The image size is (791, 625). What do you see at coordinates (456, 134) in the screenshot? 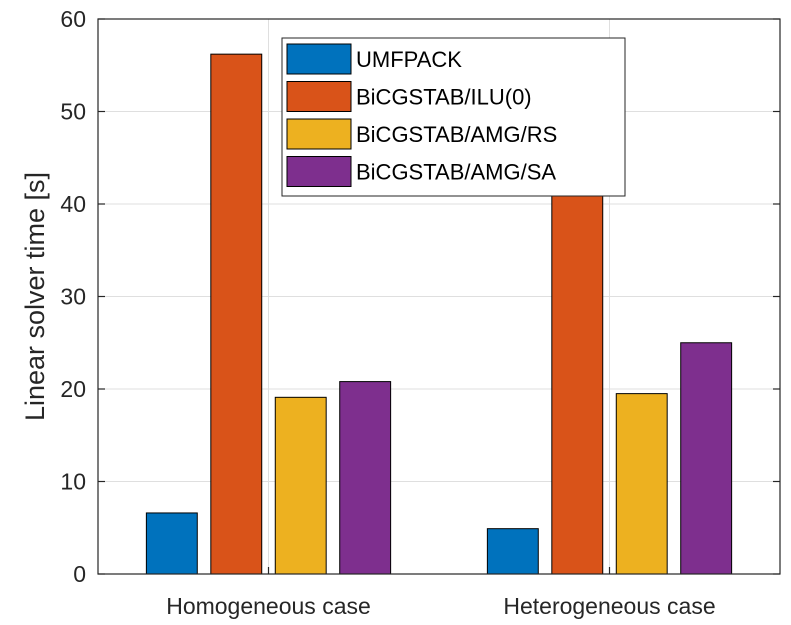
I see `legend-label: BiCGSTAB/AMG/RS` at bounding box center [456, 134].